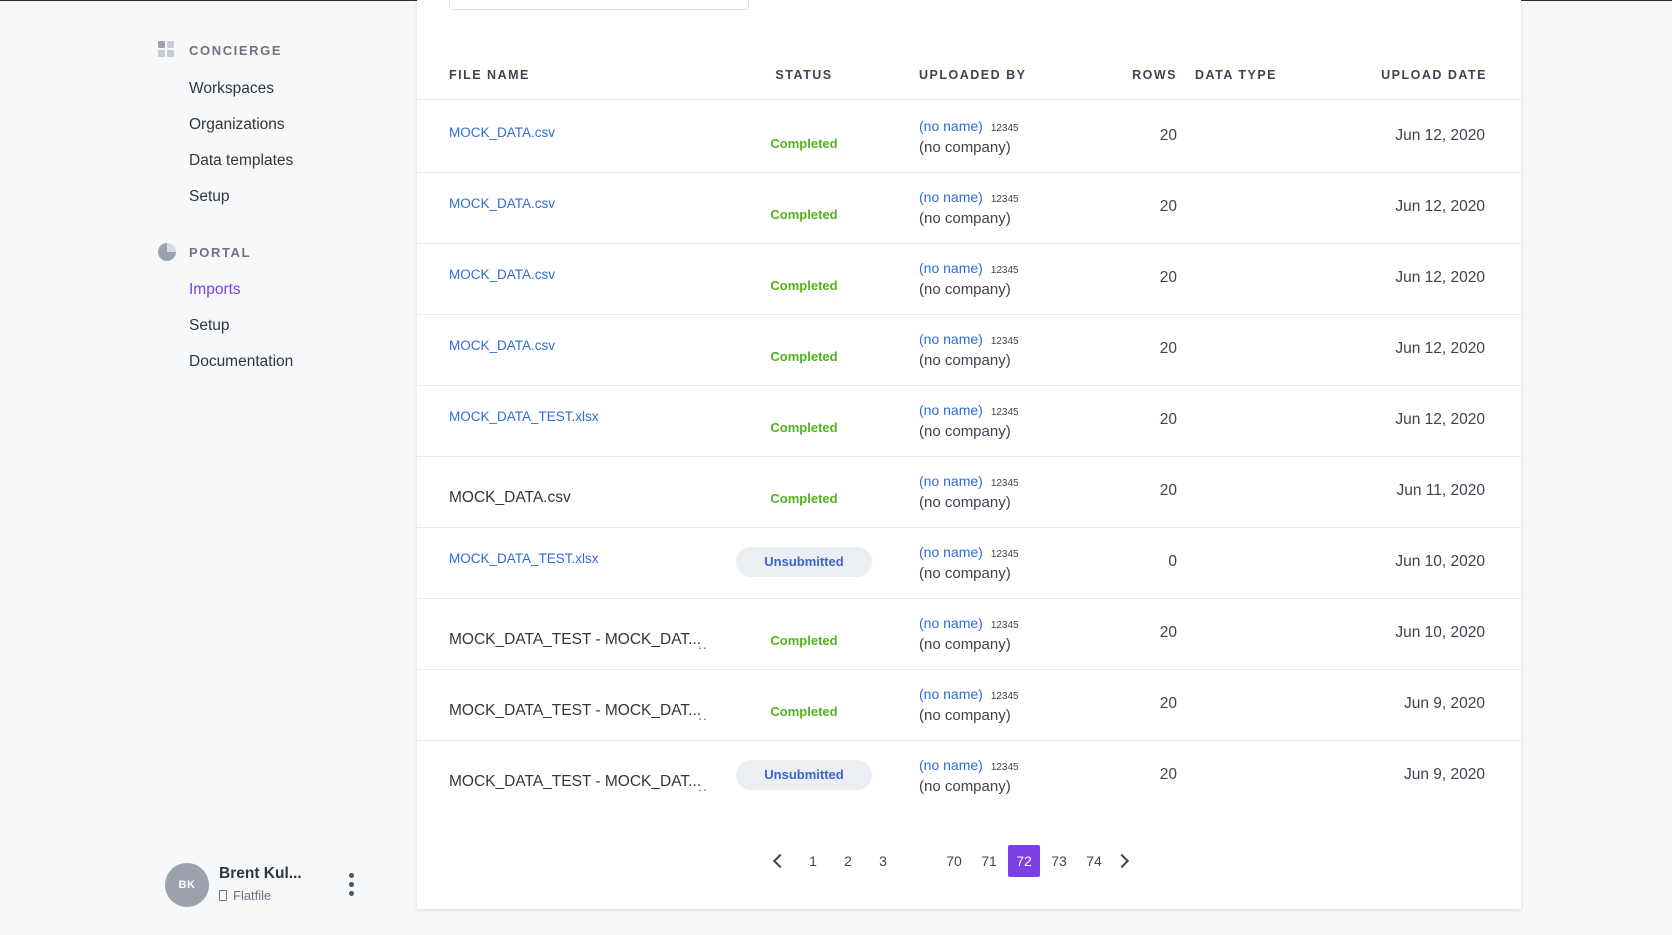 This screenshot has height=935, width=1672. Describe the element at coordinates (209, 196) in the screenshot. I see `sidebar-item-concierge-setup: Setup` at that location.